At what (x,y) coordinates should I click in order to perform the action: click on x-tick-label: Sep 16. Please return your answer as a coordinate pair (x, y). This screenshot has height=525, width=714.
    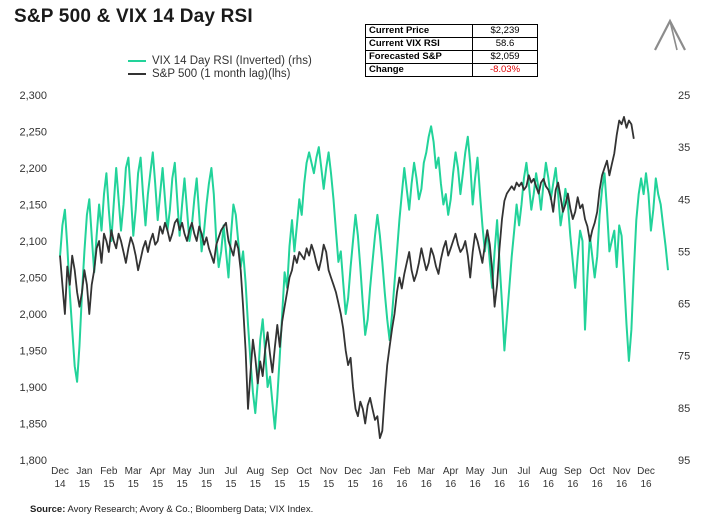
    Looking at the image, I should click on (573, 478).